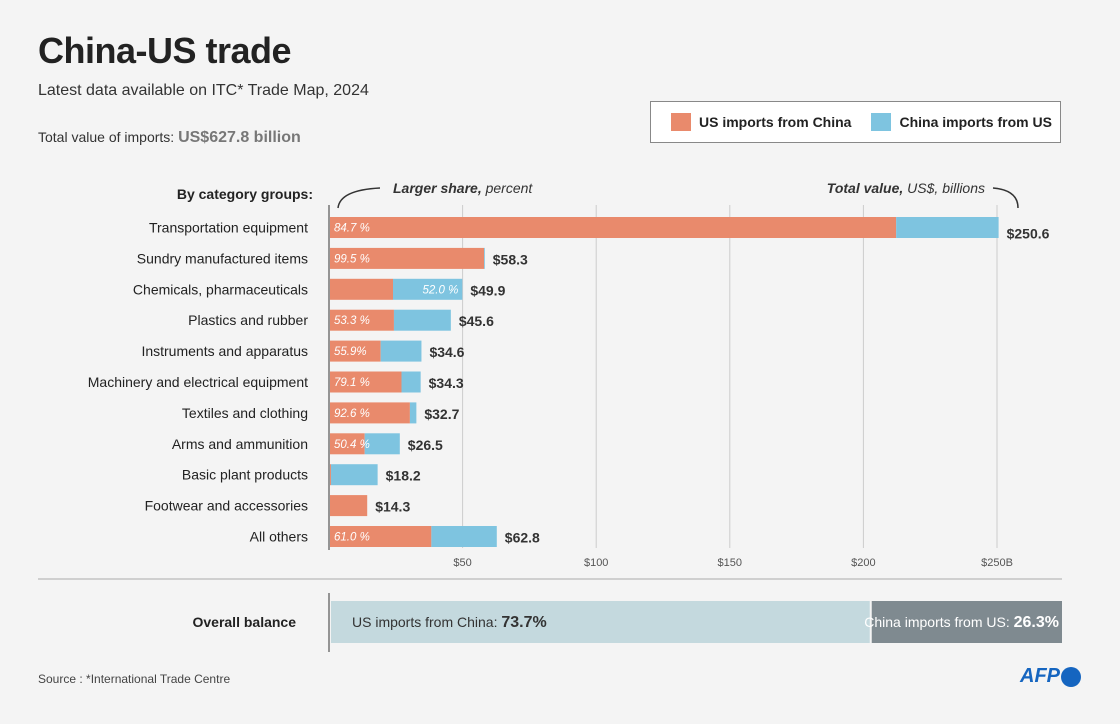  Describe the element at coordinates (596, 563) in the screenshot. I see `x-tick-label: $100` at that location.